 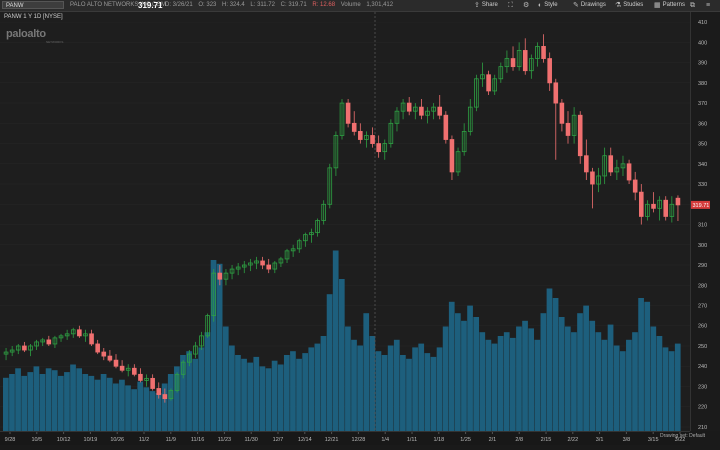 What do you see at coordinates (510, 5) in the screenshot?
I see `fullscreen-button: ⛶` at bounding box center [510, 5].